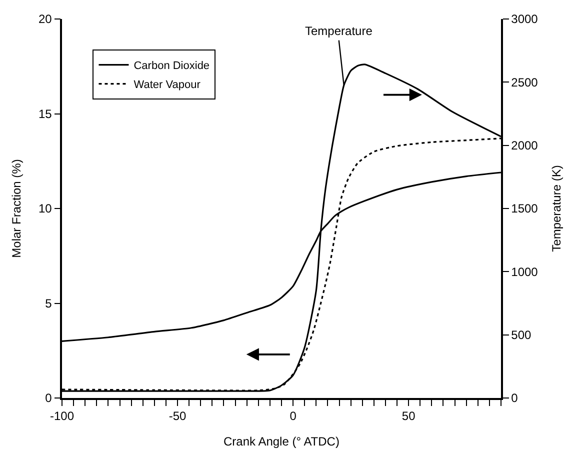 The width and height of the screenshot is (579, 461). What do you see at coordinates (62, 416) in the screenshot?
I see `x-tick-label: -100` at bounding box center [62, 416].